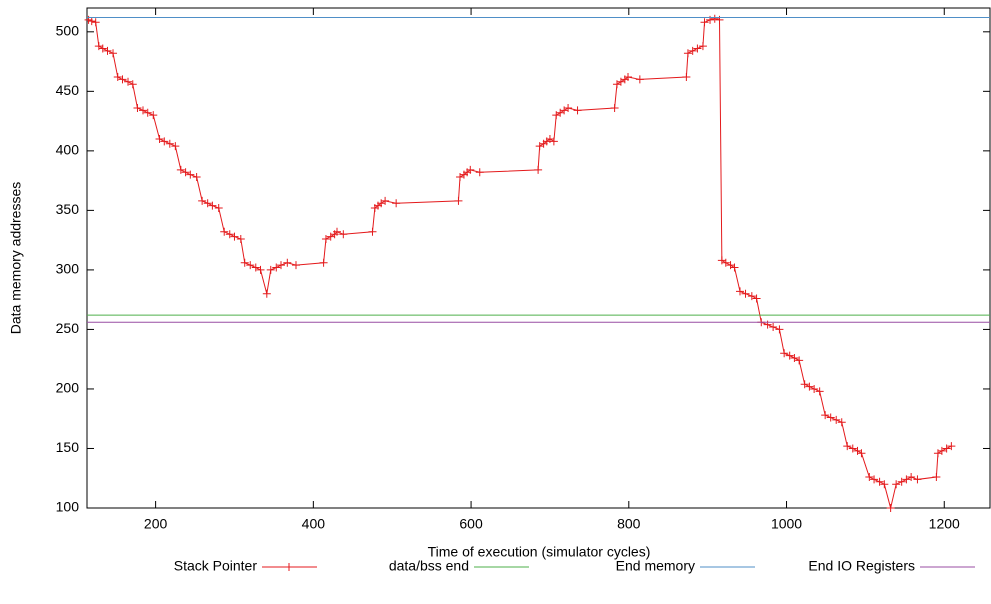 The image size is (991, 604). What do you see at coordinates (629, 524) in the screenshot?
I see `x-tick-label: 800` at bounding box center [629, 524].